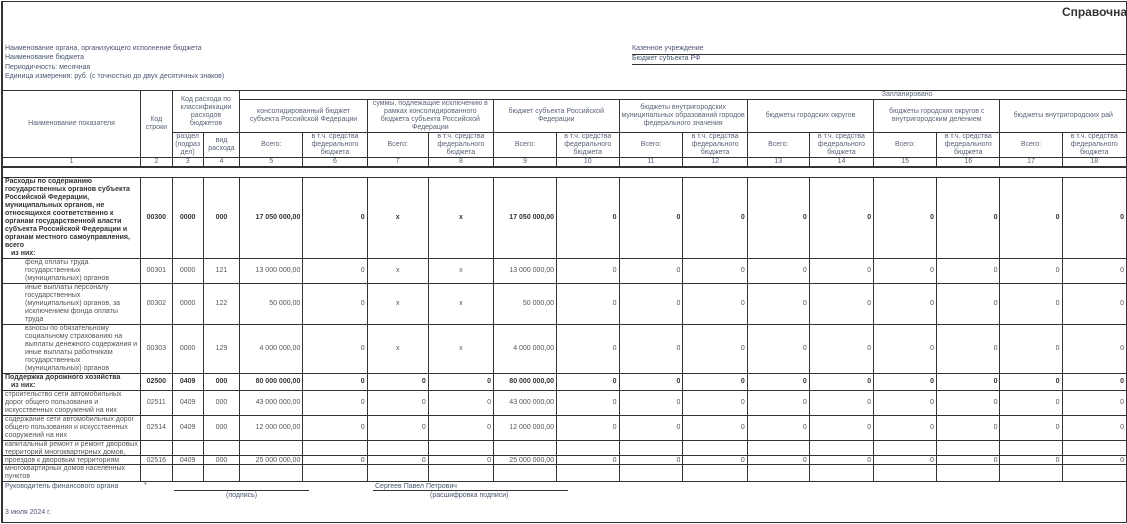 The width and height of the screenshot is (1127, 524). Describe the element at coordinates (778, 162) in the screenshot. I see `column-number: 13` at that location.